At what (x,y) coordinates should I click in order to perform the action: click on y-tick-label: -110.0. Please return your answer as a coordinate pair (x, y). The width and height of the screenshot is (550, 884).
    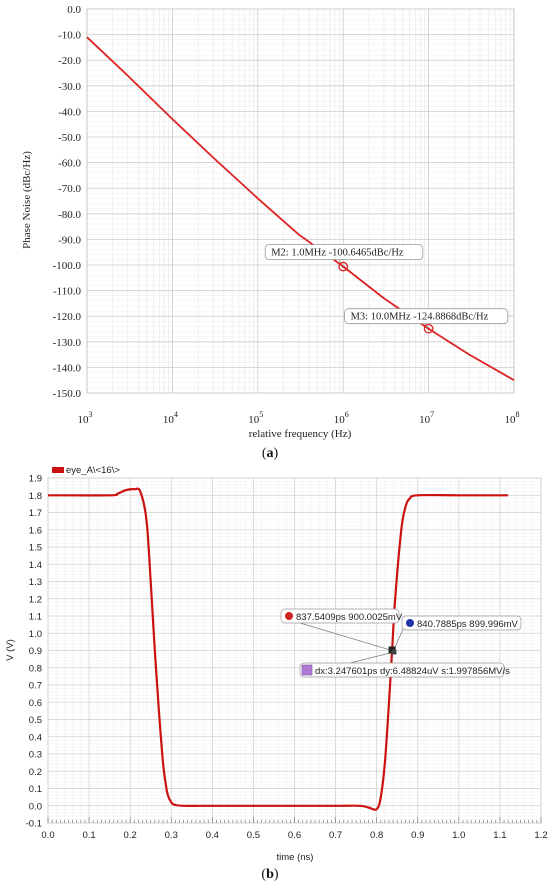
    Looking at the image, I should click on (67, 292).